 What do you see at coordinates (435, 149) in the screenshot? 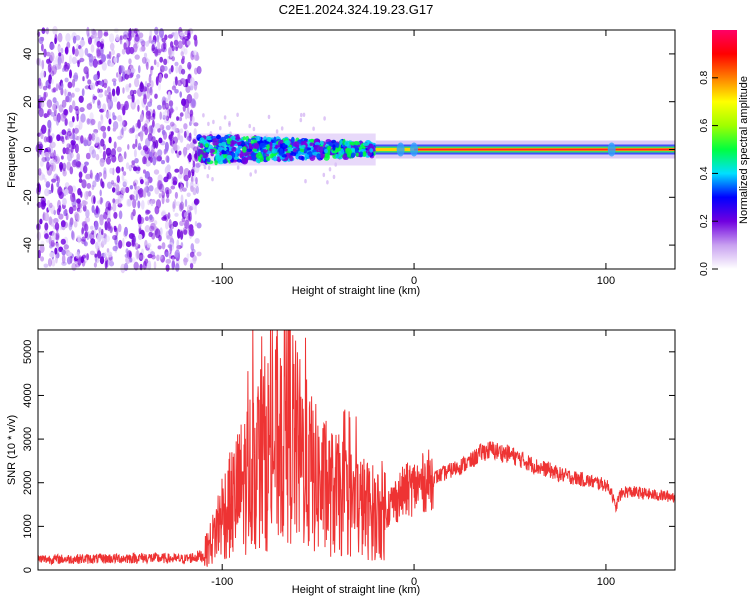
I see `spectrogram-tone-band` at bounding box center [435, 149].